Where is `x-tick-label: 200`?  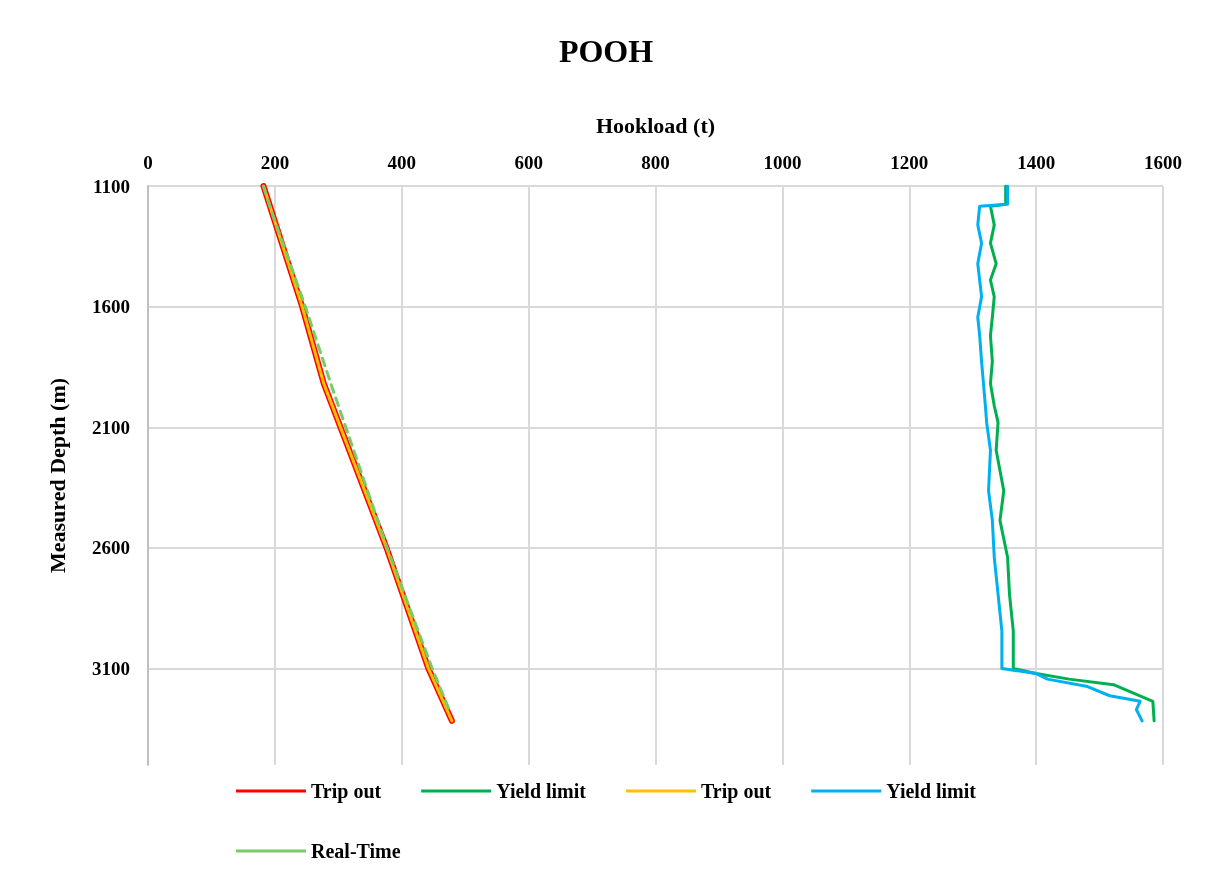
x-tick-label: 200 is located at coordinates (275, 162).